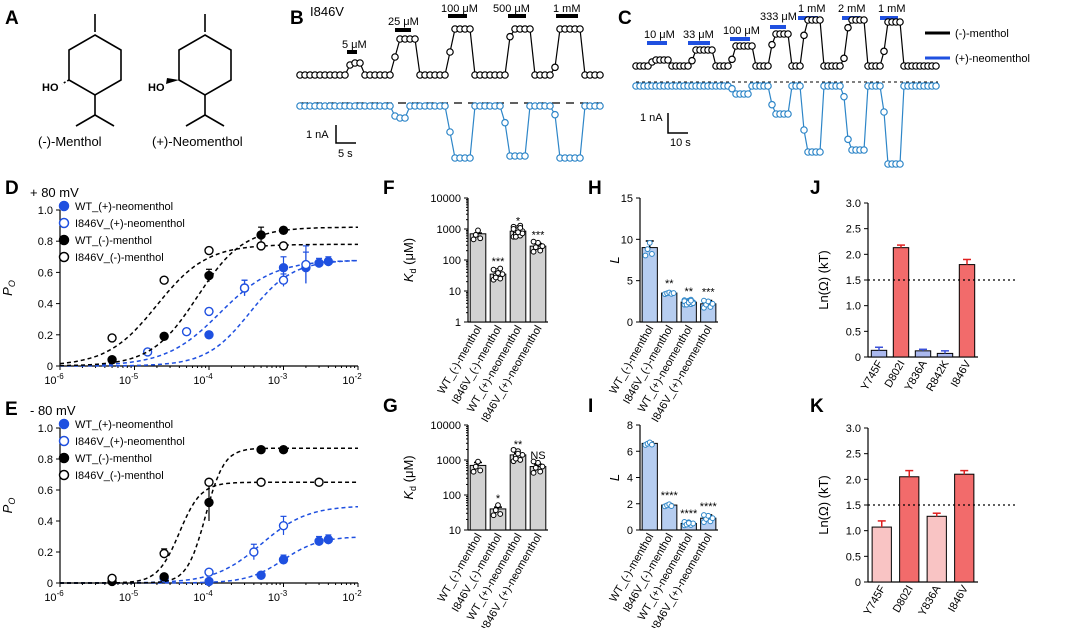 This screenshot has height=628, width=1065. I want to click on y-tick-label: 15, so click(627, 199).